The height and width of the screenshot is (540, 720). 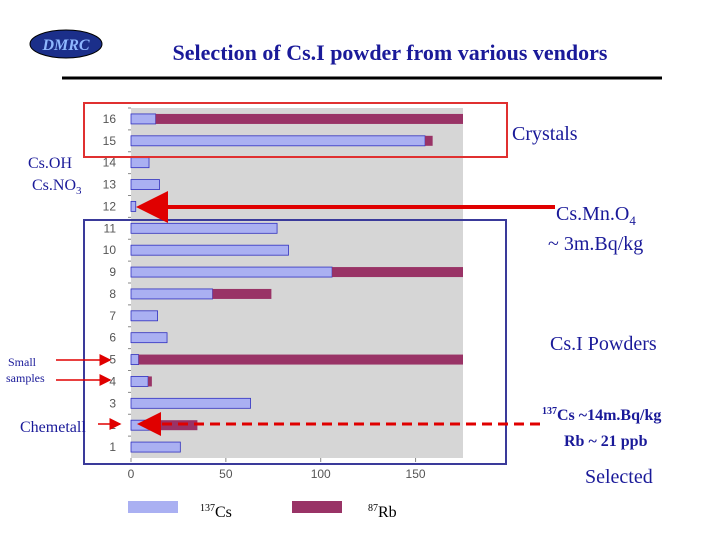 I want to click on annotation: samples, so click(x=25, y=378).